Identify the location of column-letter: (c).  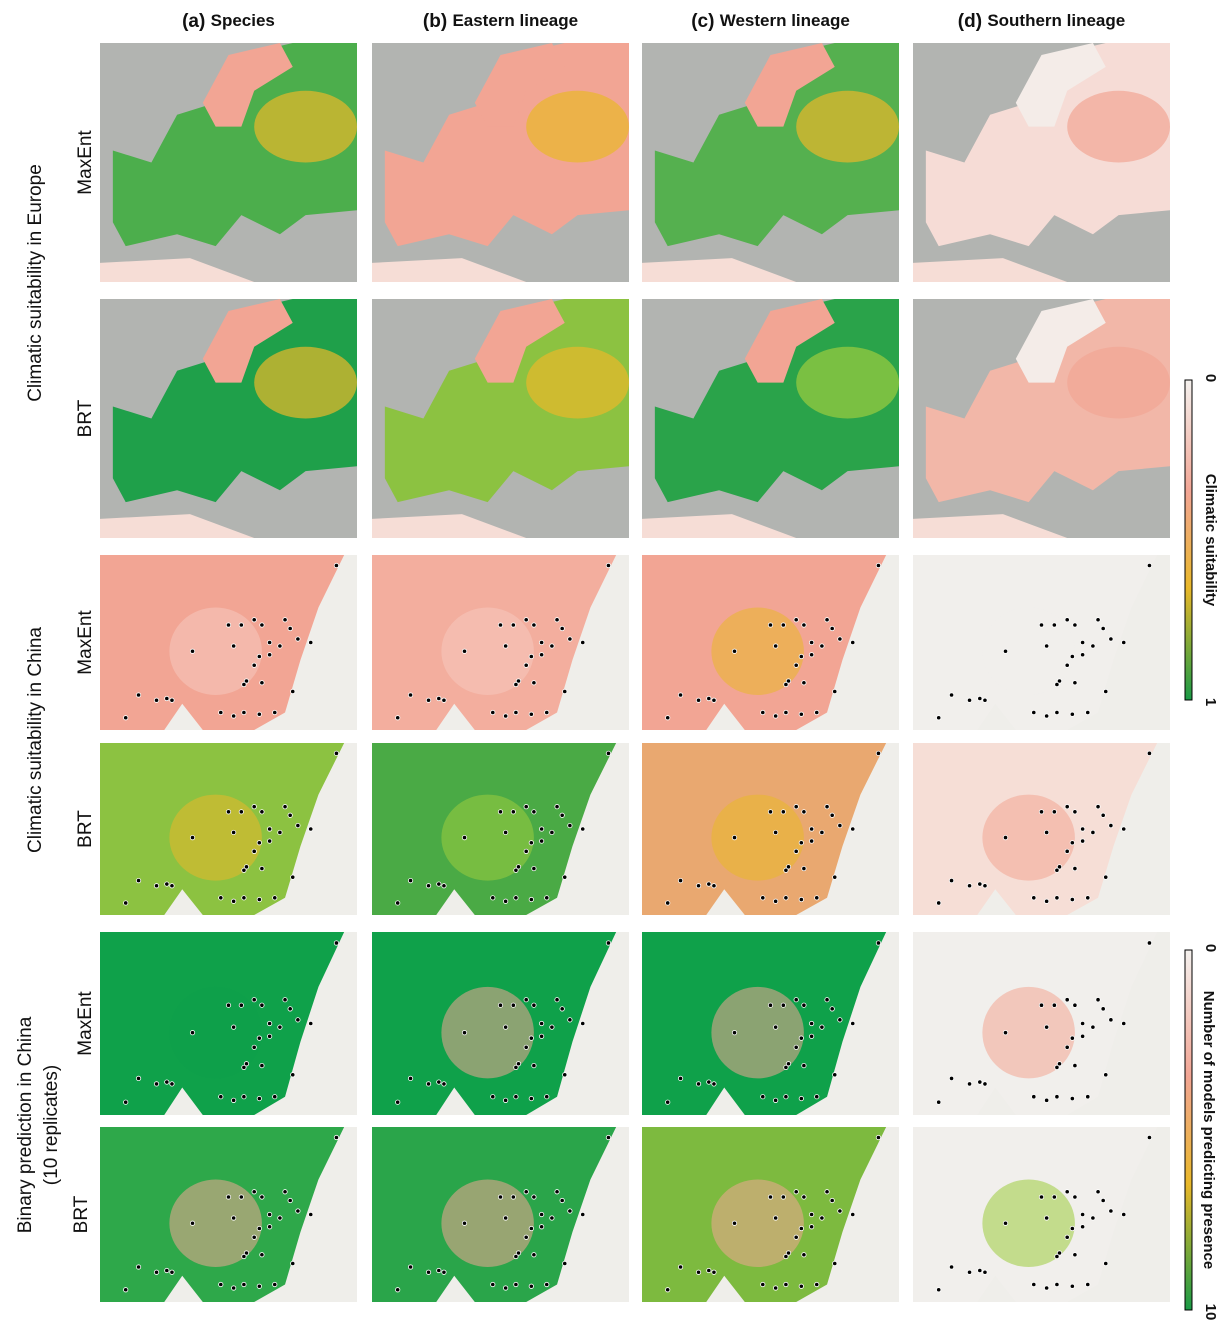
(702, 21).